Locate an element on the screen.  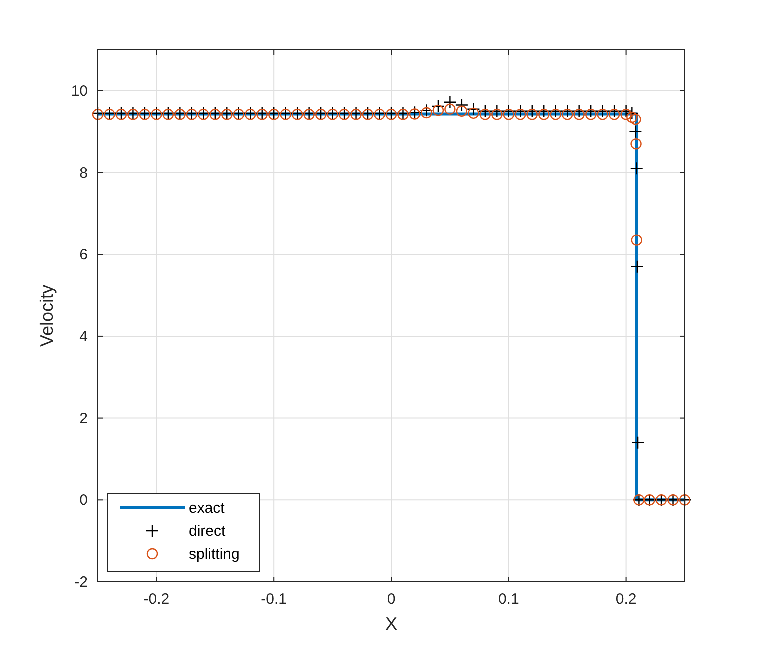
y-axis-title: Velocity is located at coordinates (47, 316).